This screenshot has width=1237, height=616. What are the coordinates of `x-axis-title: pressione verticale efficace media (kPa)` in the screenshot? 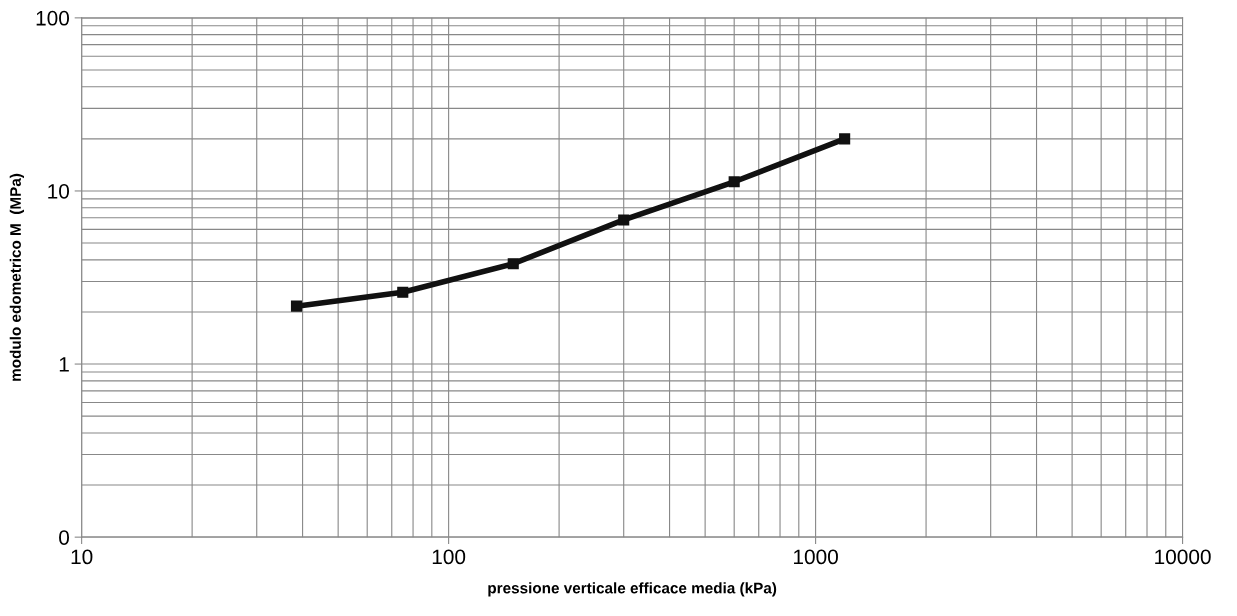 It's located at (632, 589).